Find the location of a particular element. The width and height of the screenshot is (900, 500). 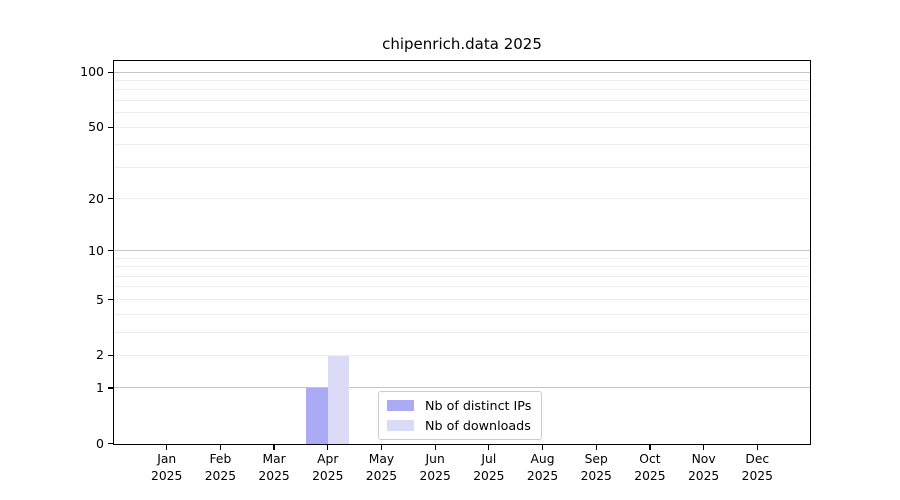

x-tick-month: Jul is located at coordinates (489, 459).